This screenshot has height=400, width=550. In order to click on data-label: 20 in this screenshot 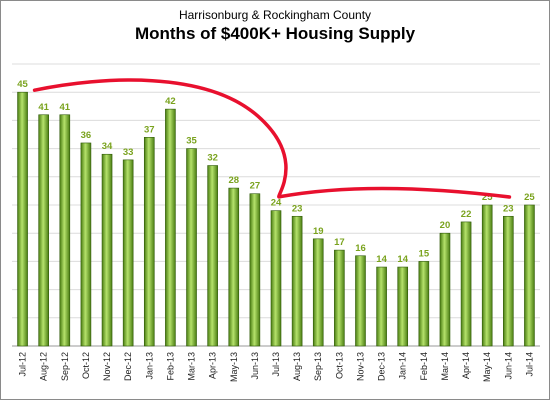, I will do `click(445, 225)`.